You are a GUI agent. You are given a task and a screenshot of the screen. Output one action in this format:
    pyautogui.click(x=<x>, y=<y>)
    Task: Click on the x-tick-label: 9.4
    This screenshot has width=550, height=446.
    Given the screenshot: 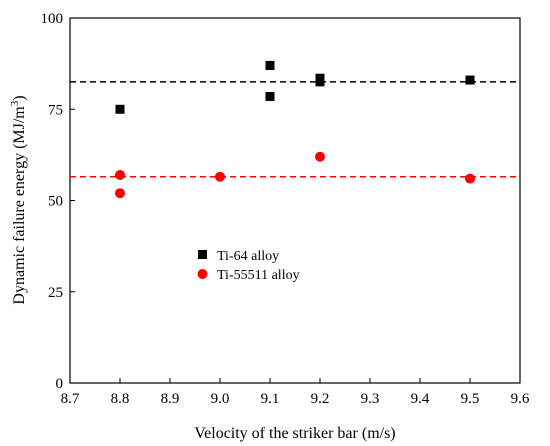 What is the action you would take?
    pyautogui.click(x=420, y=399)
    